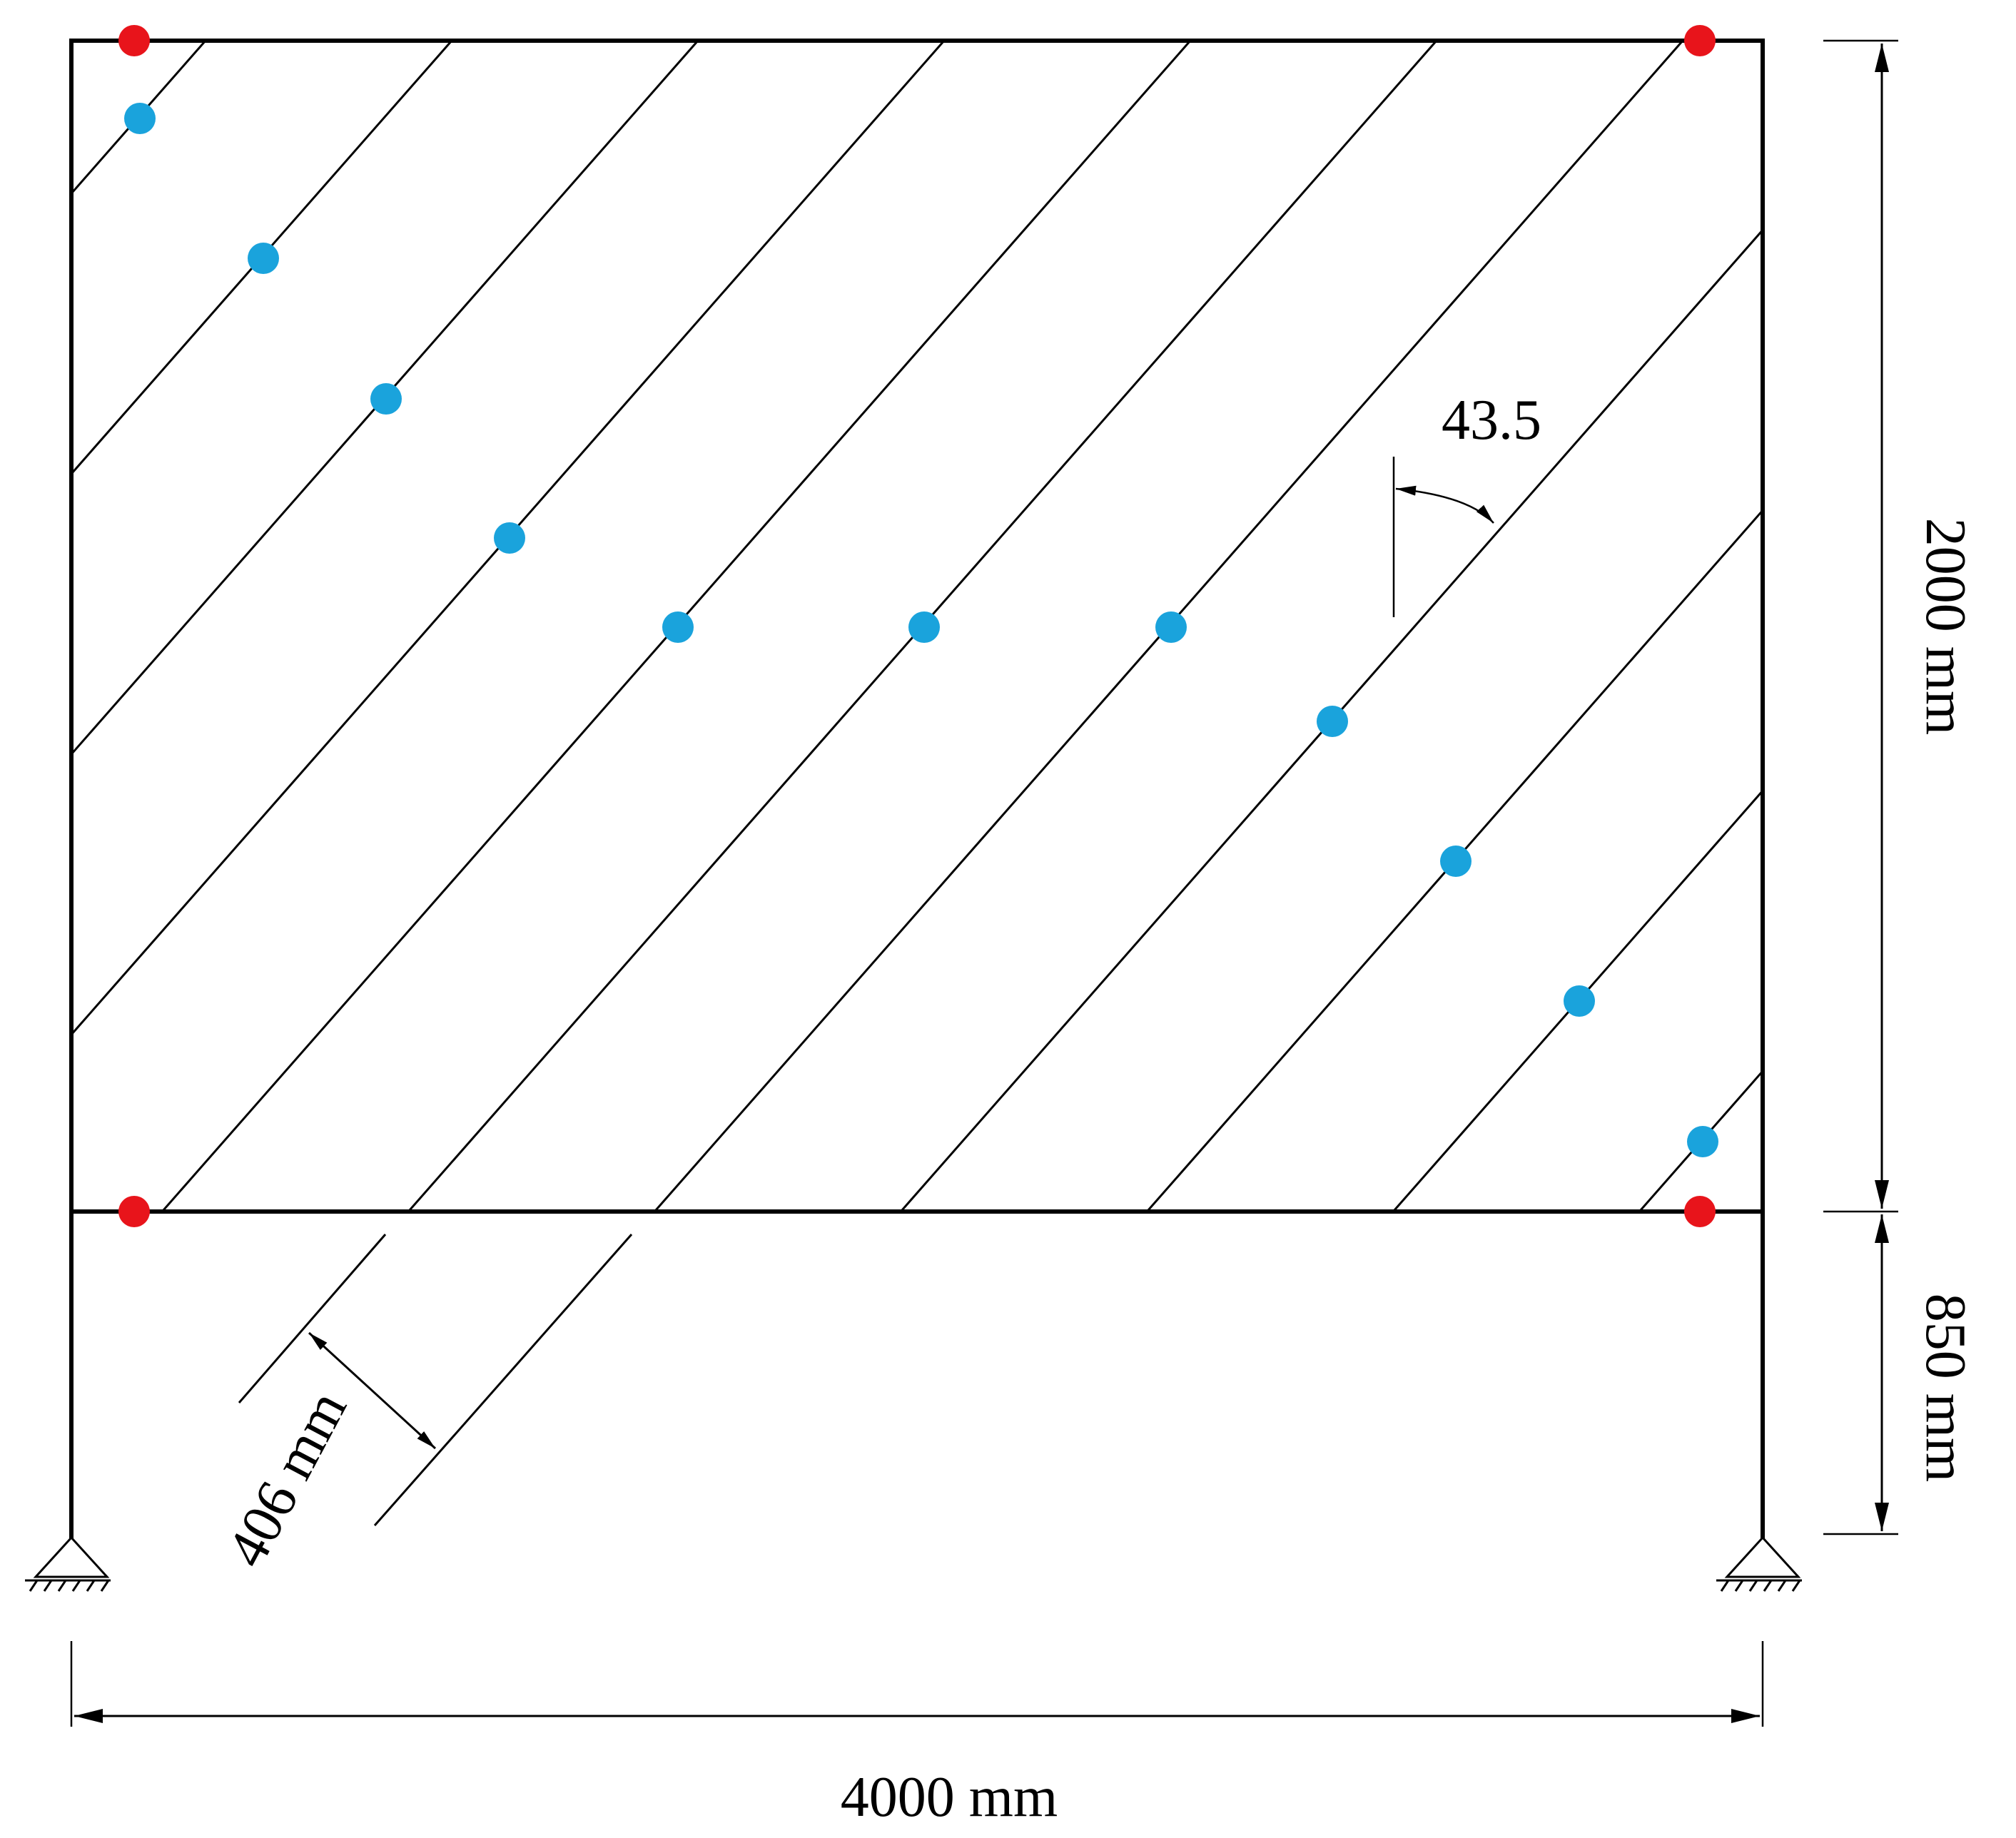  I want to click on width-dimension: 4000 mm, so click(917, 1735).